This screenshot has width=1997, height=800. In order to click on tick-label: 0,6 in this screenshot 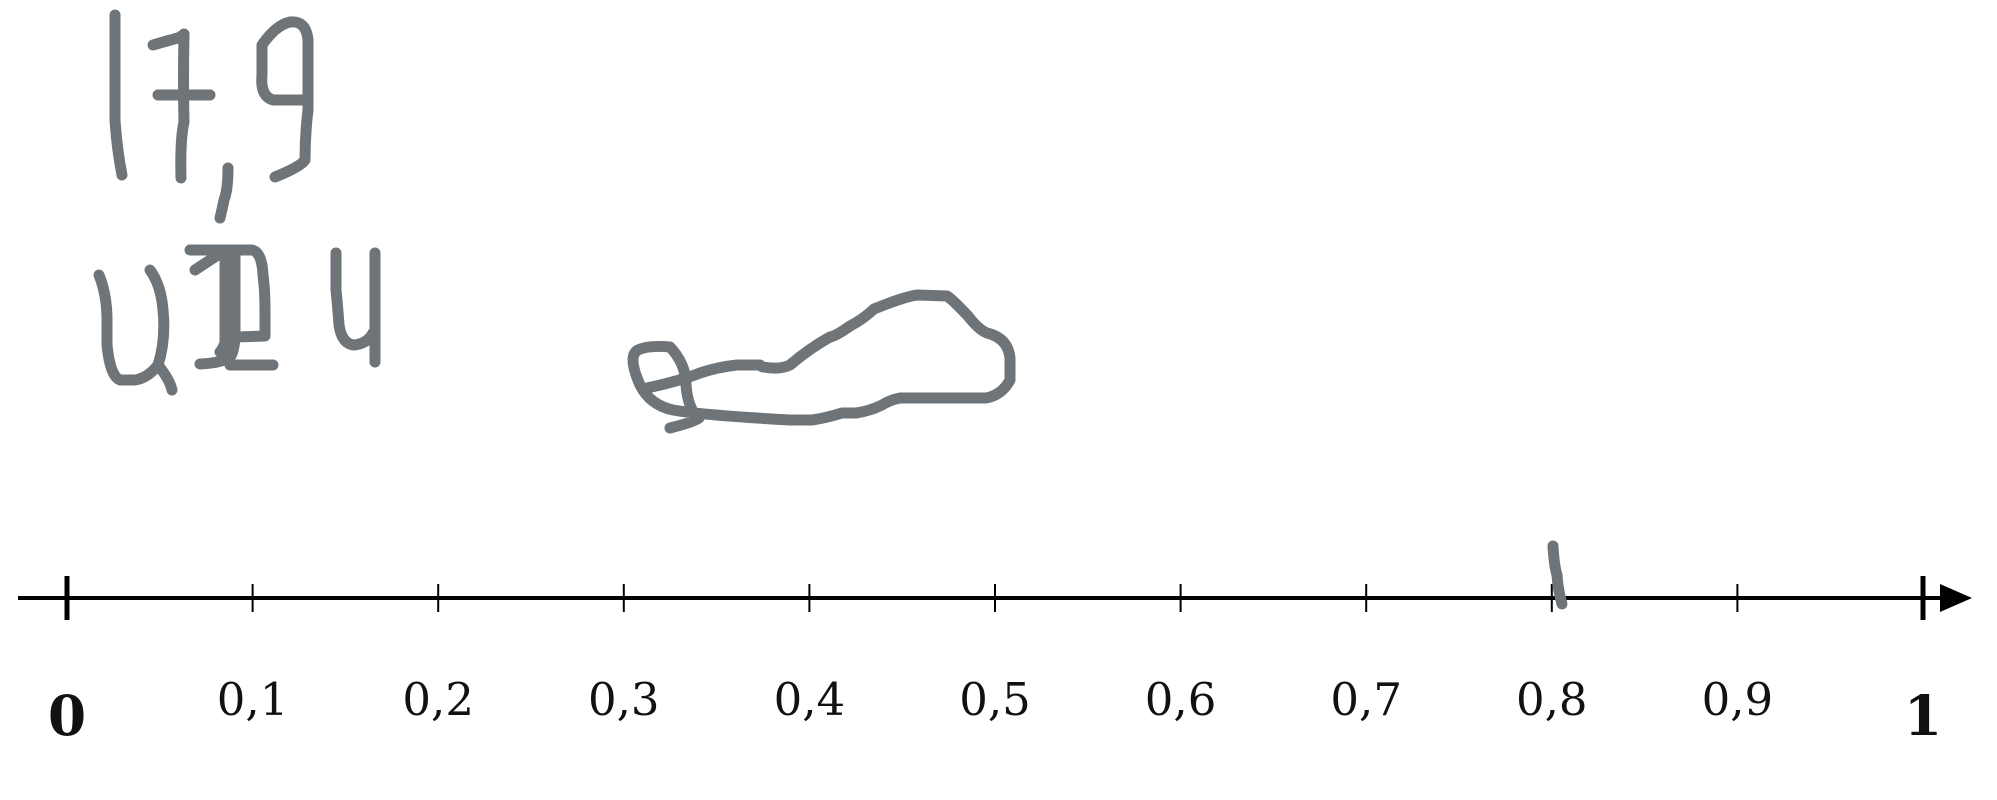, I will do `click(1181, 699)`.